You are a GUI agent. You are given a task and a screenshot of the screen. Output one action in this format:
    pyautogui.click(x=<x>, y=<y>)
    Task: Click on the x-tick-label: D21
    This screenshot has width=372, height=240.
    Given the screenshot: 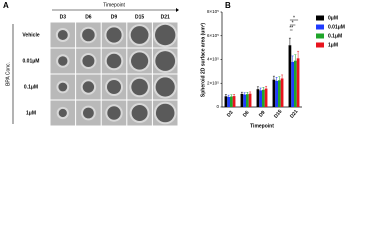 What is the action you would take?
    pyautogui.click(x=294, y=114)
    